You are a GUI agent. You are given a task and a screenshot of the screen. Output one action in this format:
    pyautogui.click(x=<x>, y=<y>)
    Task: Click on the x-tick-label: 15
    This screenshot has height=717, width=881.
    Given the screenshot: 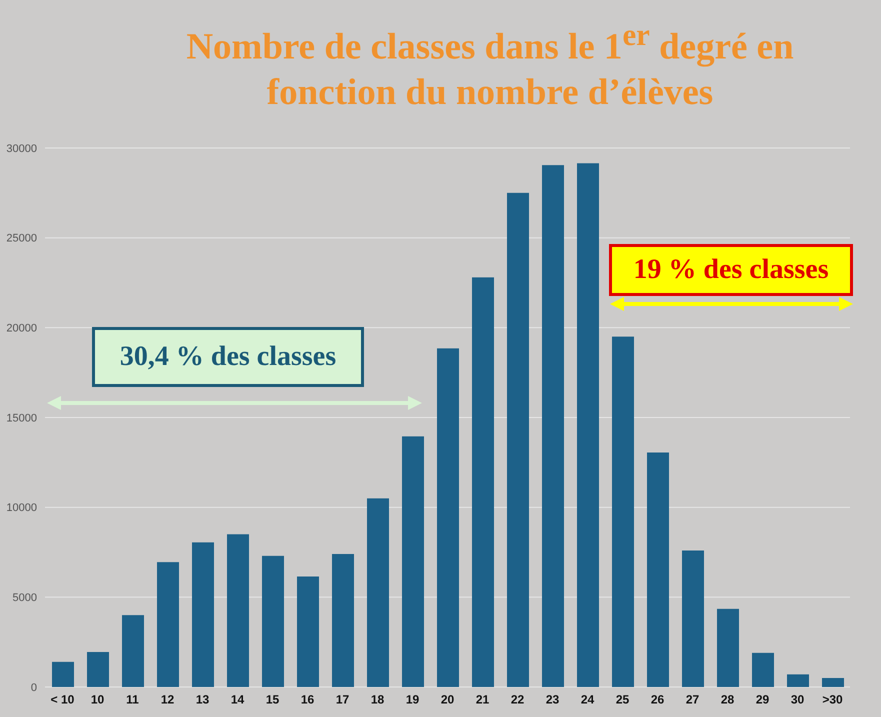 What is the action you would take?
    pyautogui.click(x=273, y=699)
    